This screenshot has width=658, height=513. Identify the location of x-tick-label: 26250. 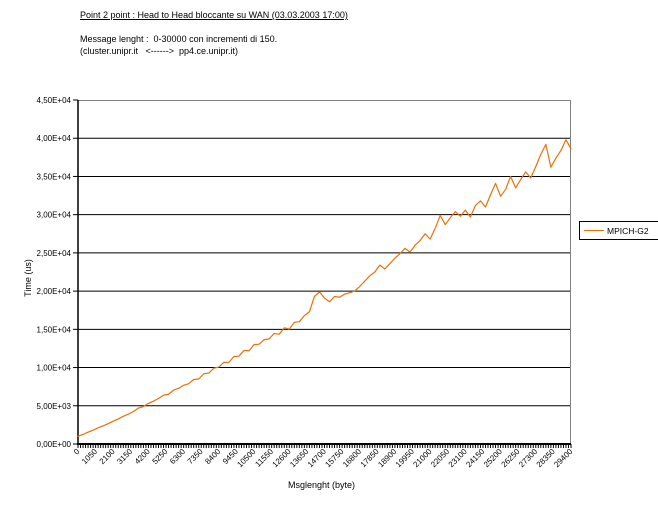
(510, 458).